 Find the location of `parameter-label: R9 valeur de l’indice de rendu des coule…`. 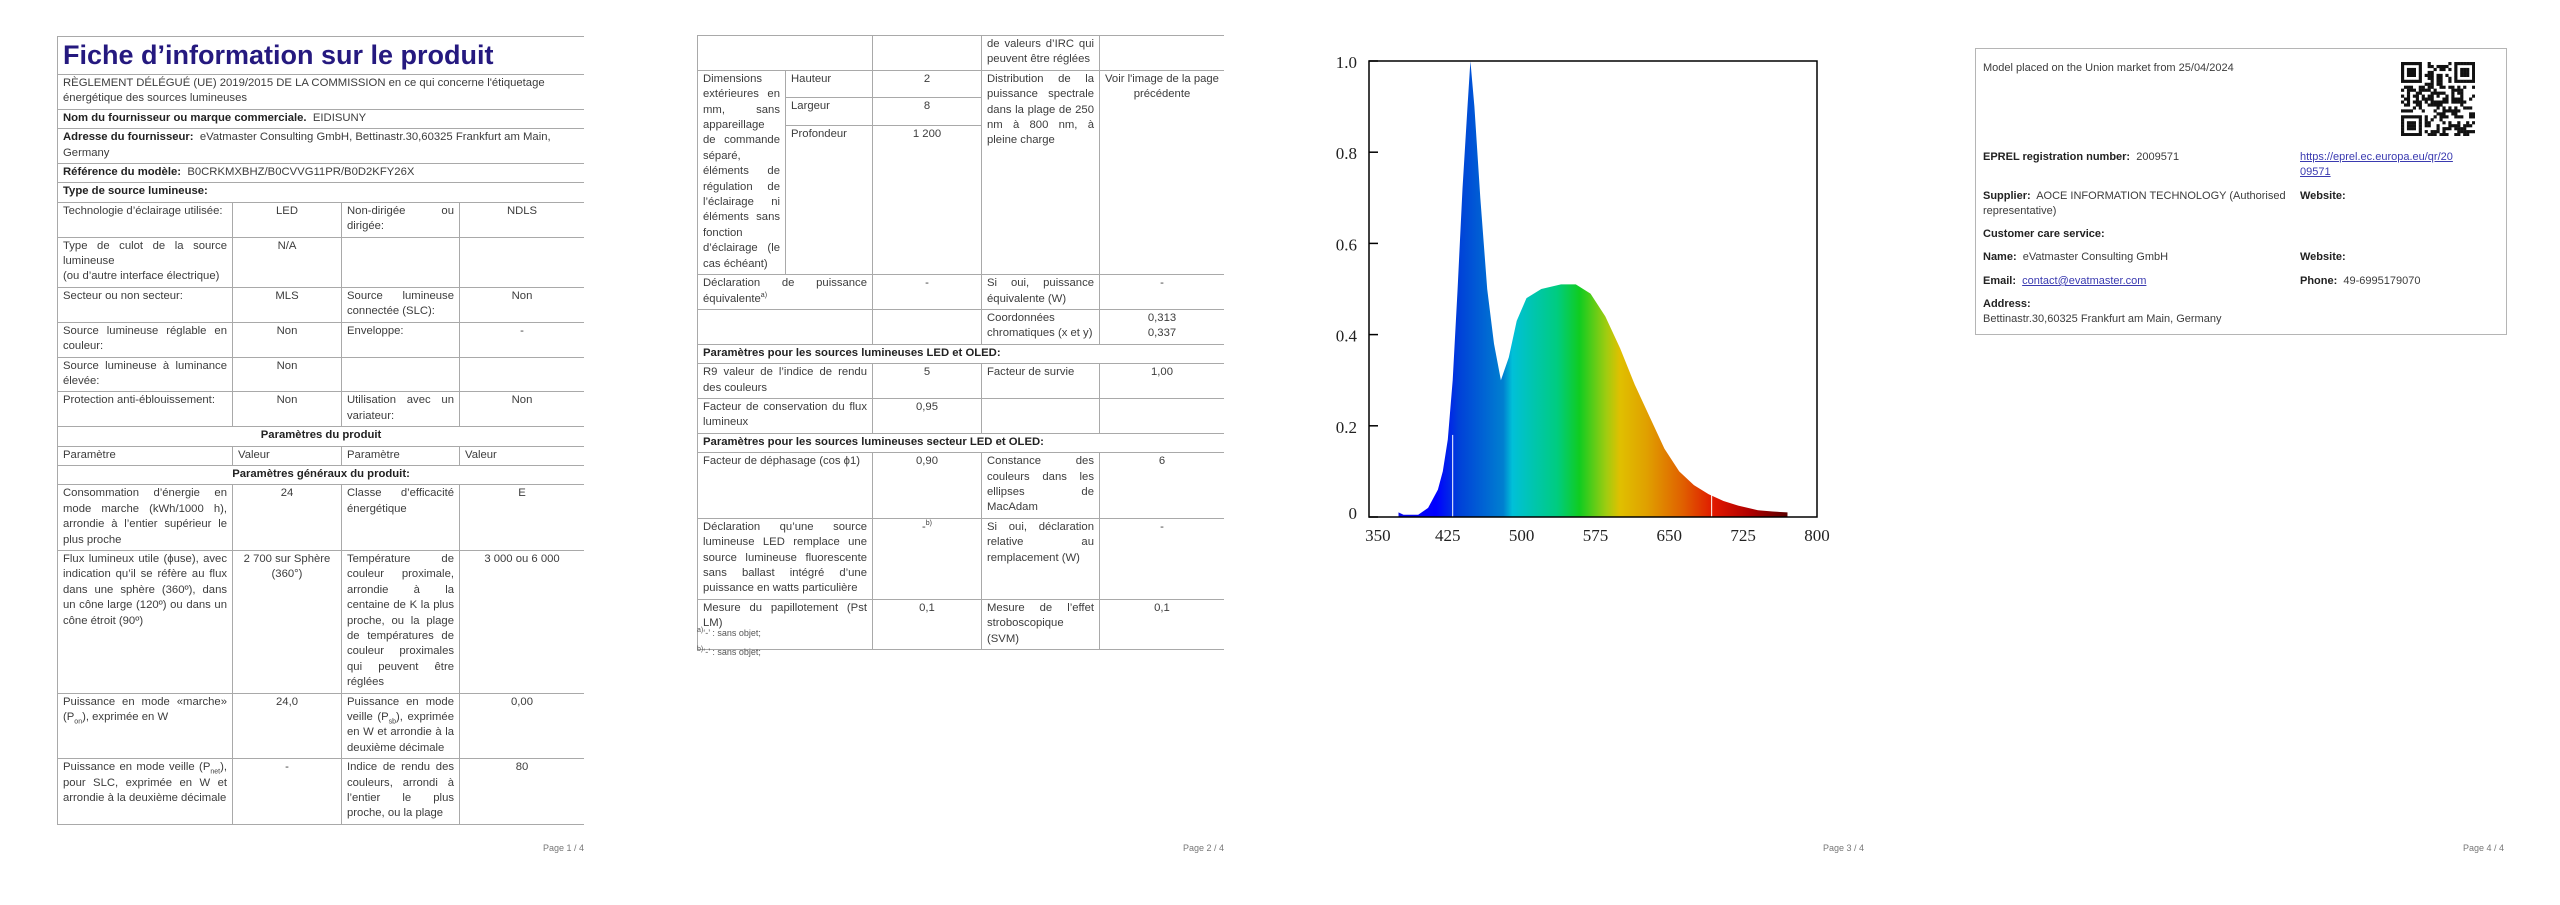

parameter-label: R9 valeur de l’indice de rendu des coule… is located at coordinates (785, 381).